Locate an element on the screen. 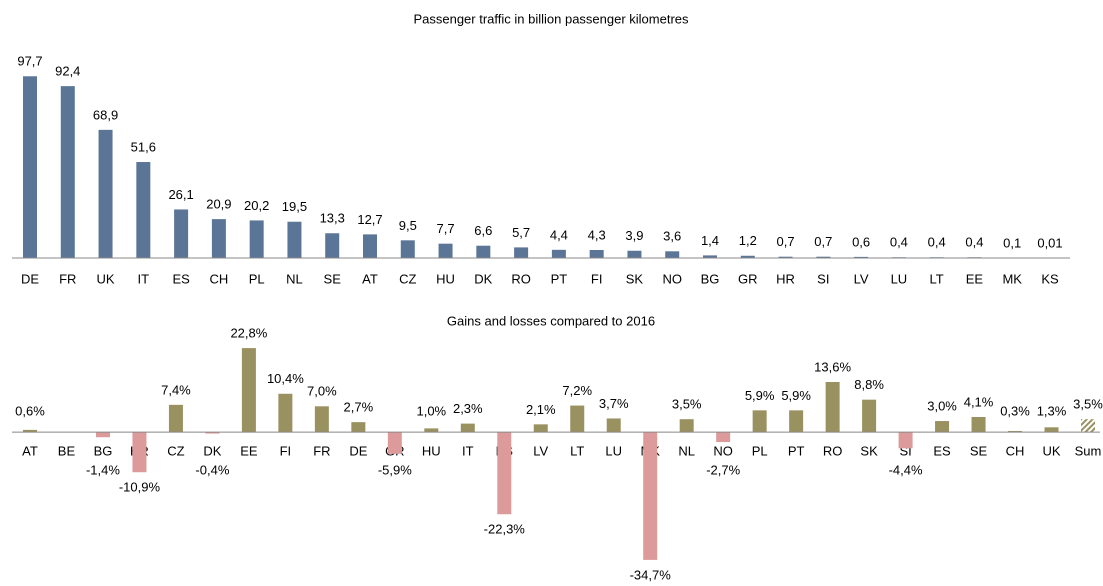 This screenshot has height=586, width=1103. value-label: 26,1 is located at coordinates (180, 194).